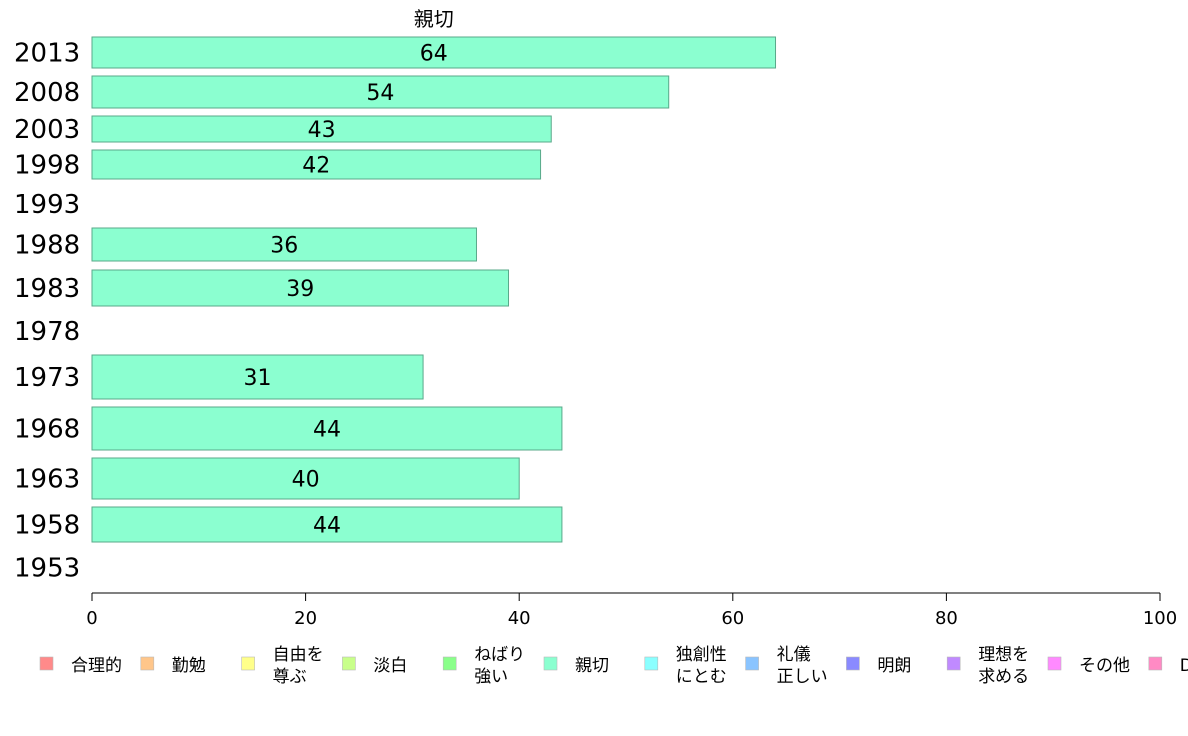 This screenshot has height=736, width=1188. Describe the element at coordinates (519, 618) in the screenshot. I see `x-tick-label: 40` at that location.